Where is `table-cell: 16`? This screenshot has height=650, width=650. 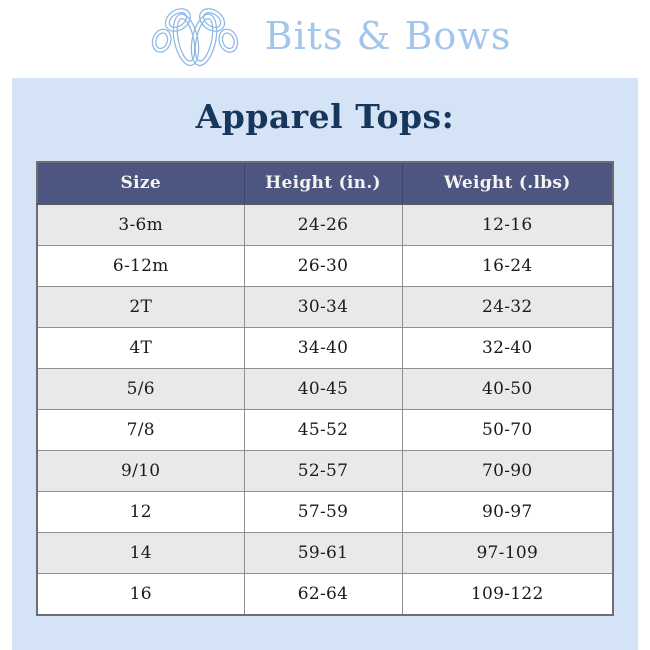 table-cell: 16 is located at coordinates (140, 594).